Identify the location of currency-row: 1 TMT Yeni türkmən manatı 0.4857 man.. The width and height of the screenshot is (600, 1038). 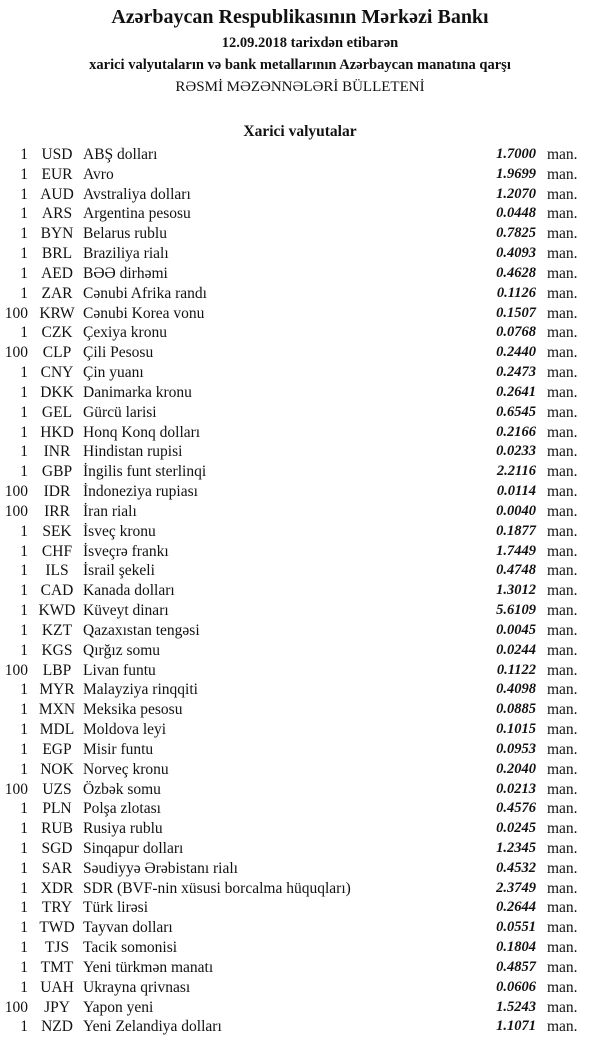
(300, 968).